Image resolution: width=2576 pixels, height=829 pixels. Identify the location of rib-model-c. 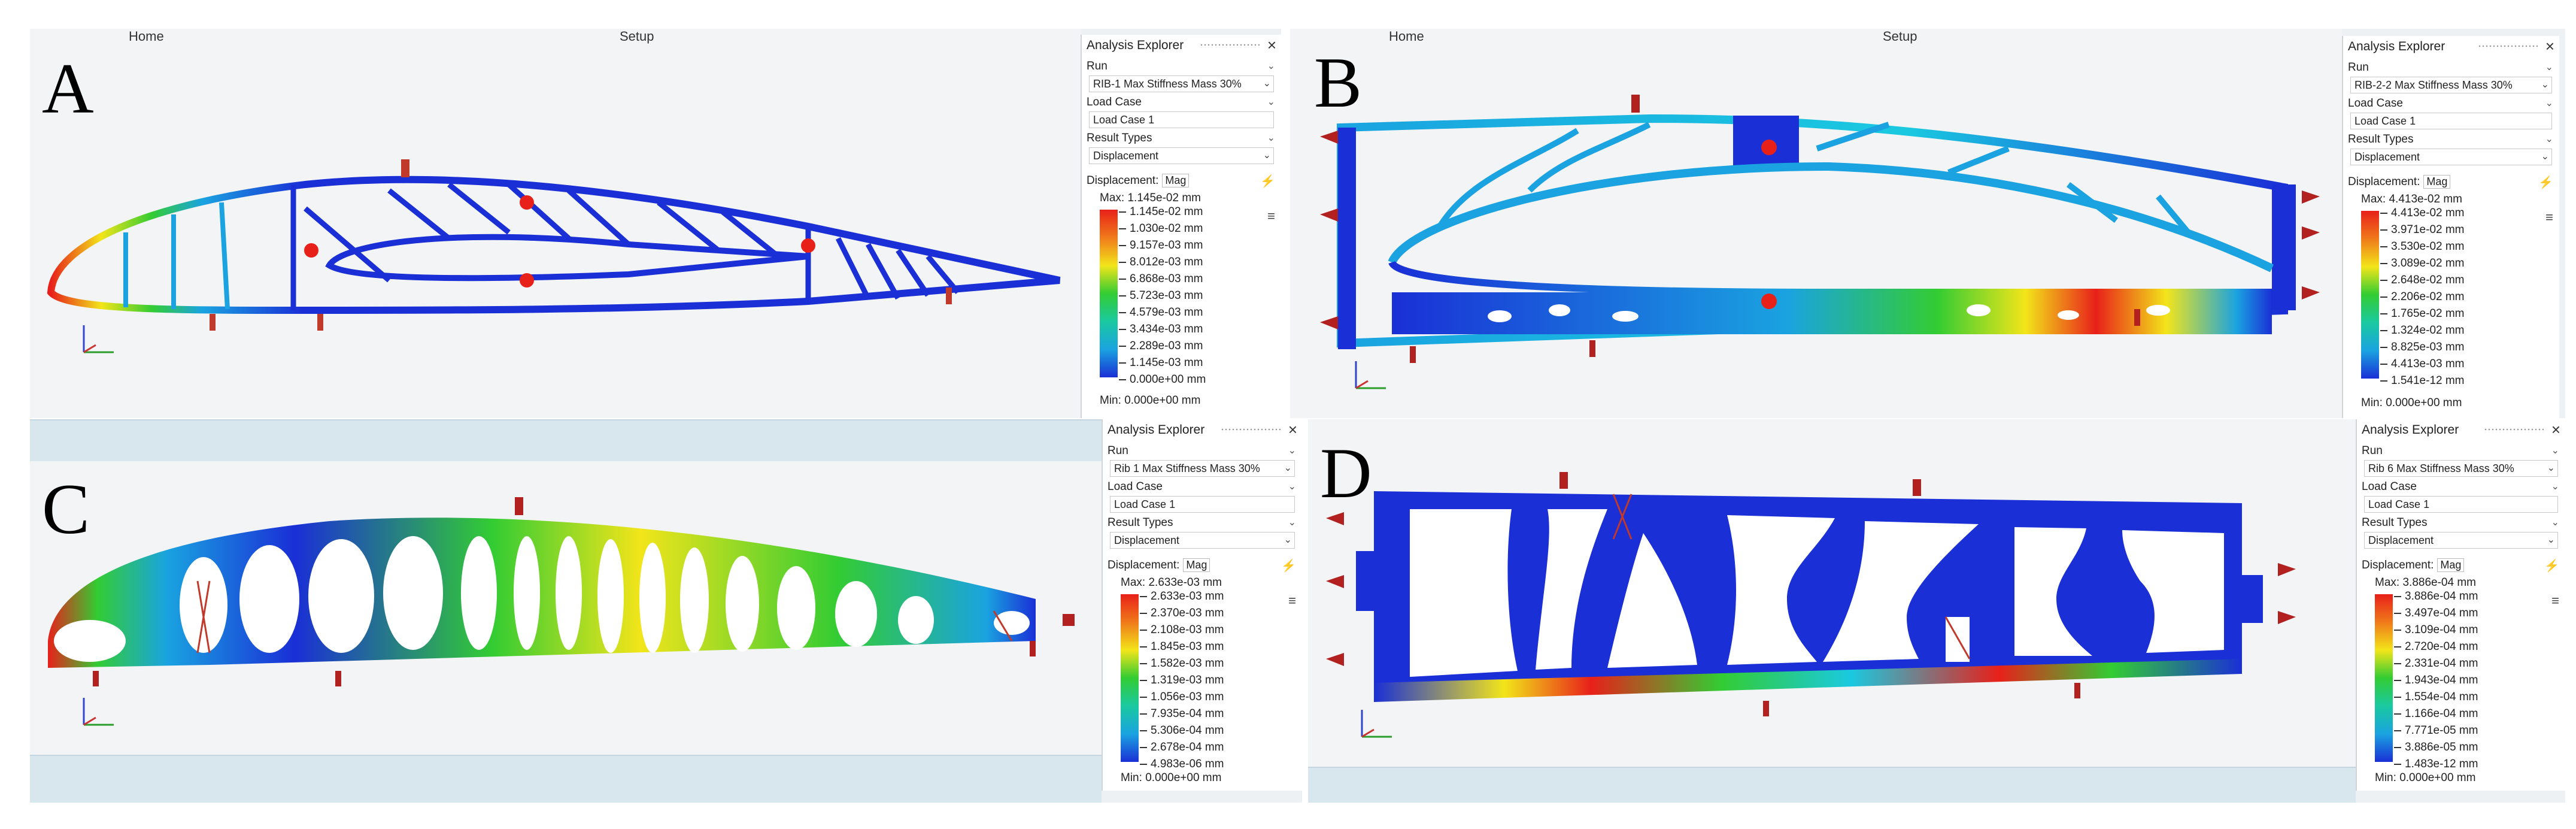
(566, 608).